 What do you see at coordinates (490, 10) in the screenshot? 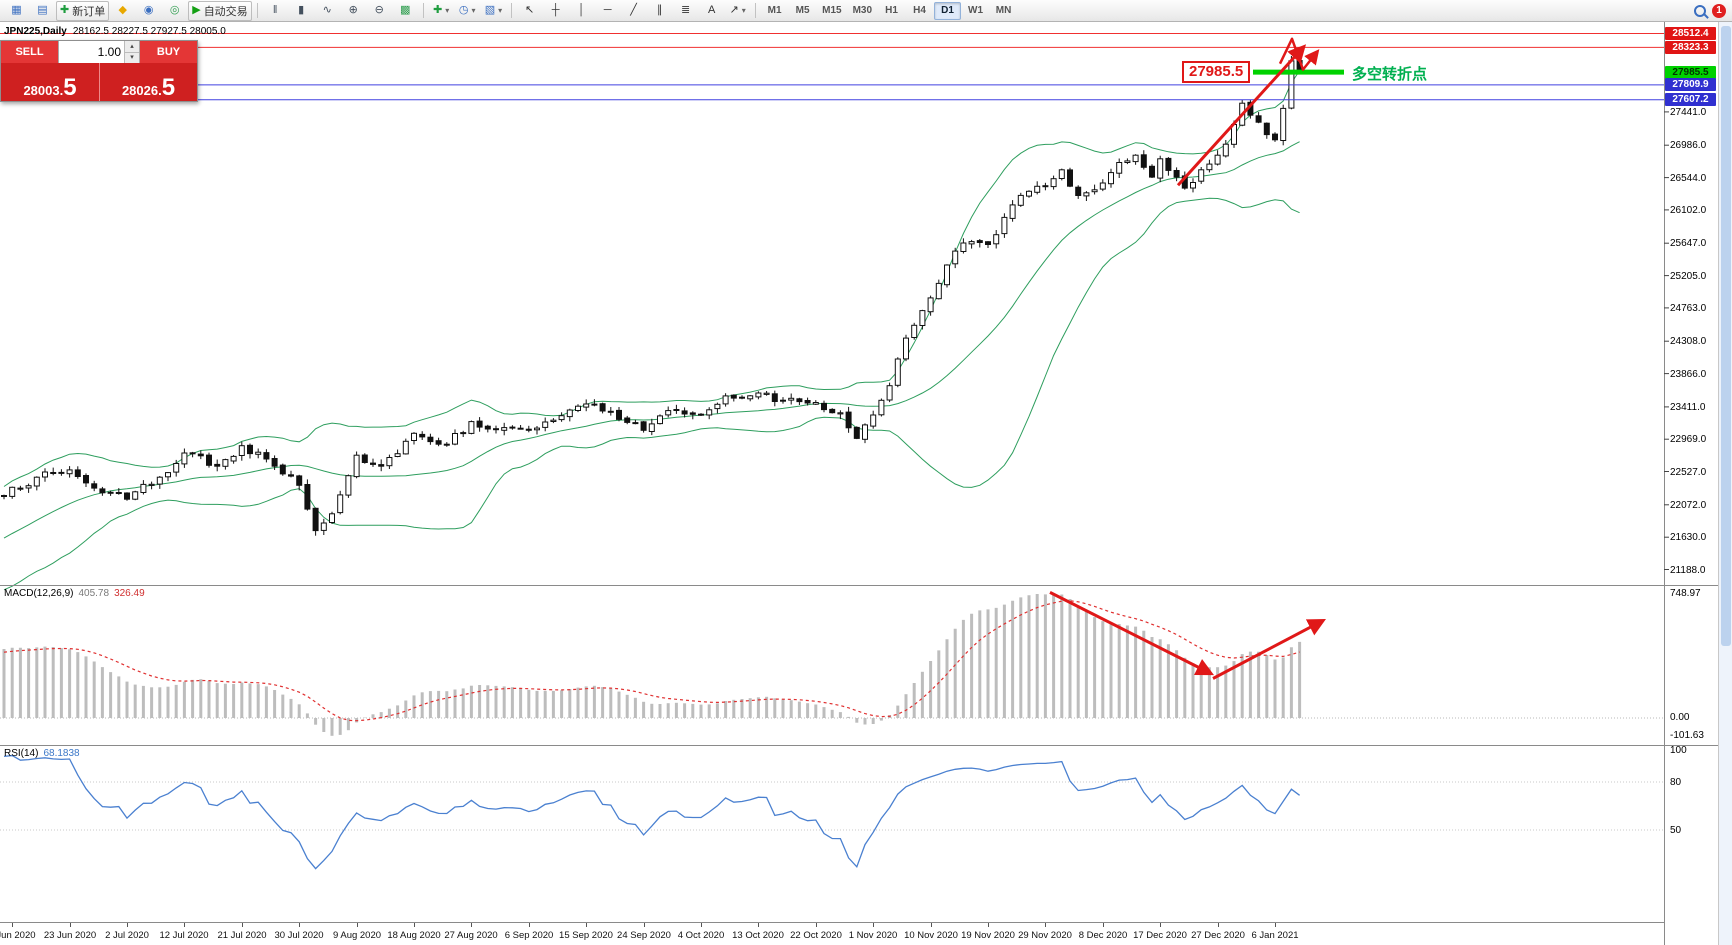
I see `templates-dropdown-glyph: ▧` at bounding box center [490, 10].